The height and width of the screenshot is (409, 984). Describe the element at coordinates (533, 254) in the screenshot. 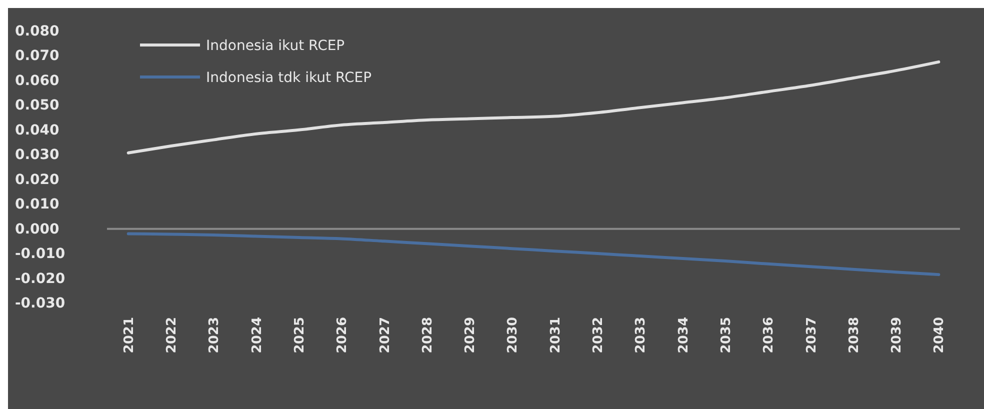

I see `line-series` at that location.